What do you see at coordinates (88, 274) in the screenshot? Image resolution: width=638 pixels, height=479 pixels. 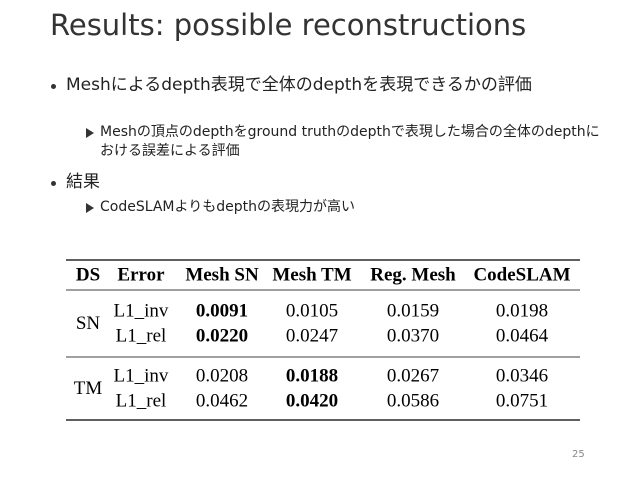 I see `column-header: DS` at bounding box center [88, 274].